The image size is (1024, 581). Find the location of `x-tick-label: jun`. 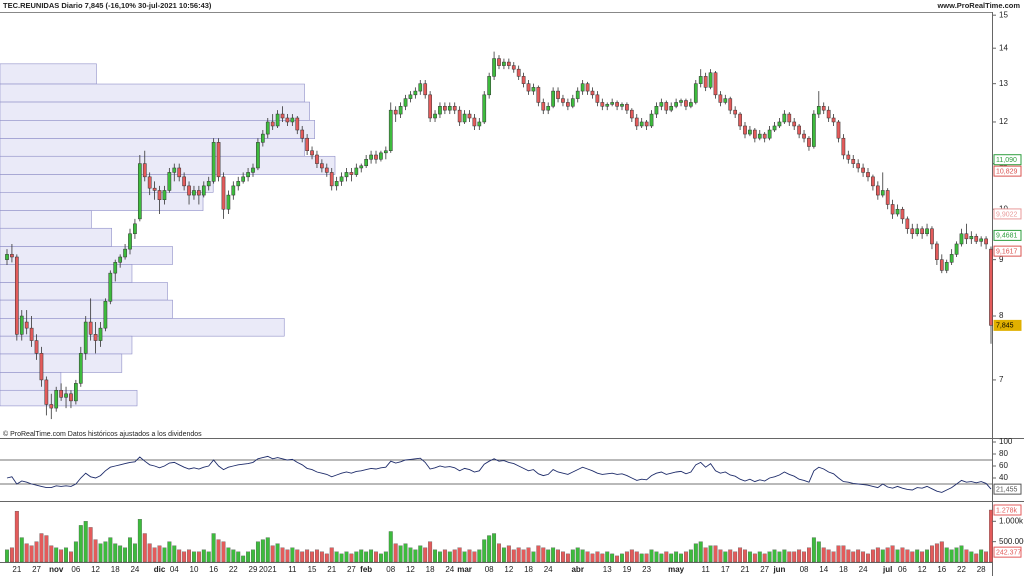

x-tick-label: jun is located at coordinates (778, 569).